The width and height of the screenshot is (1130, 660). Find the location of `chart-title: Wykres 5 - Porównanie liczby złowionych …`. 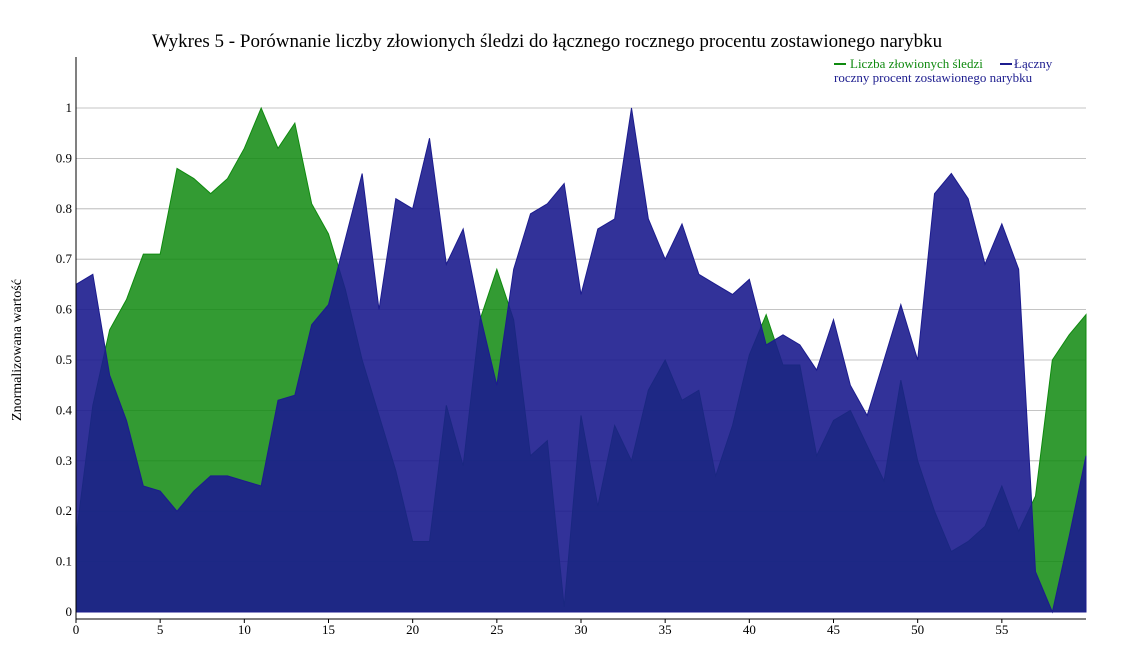

chart-title: Wykres 5 - Porównanie liczby złowionych … is located at coordinates (547, 41).